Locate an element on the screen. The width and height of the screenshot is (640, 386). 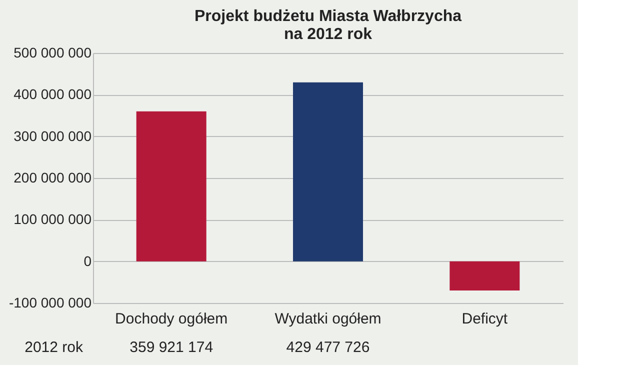
x-tick-label: Deficyt is located at coordinates (485, 319).